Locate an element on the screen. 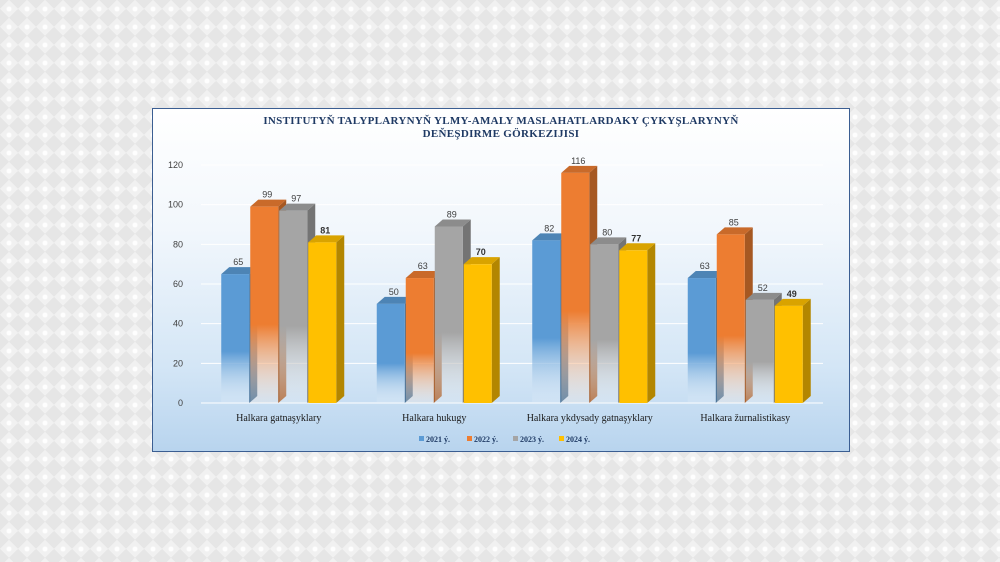 The image size is (1000, 562). data-label: 52 is located at coordinates (763, 288).